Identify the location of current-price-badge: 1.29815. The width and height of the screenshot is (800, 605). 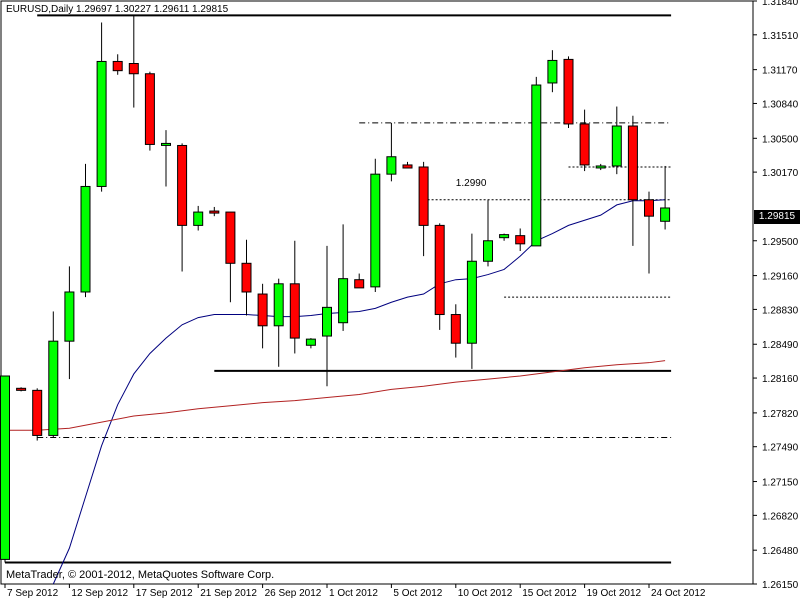
(777, 217).